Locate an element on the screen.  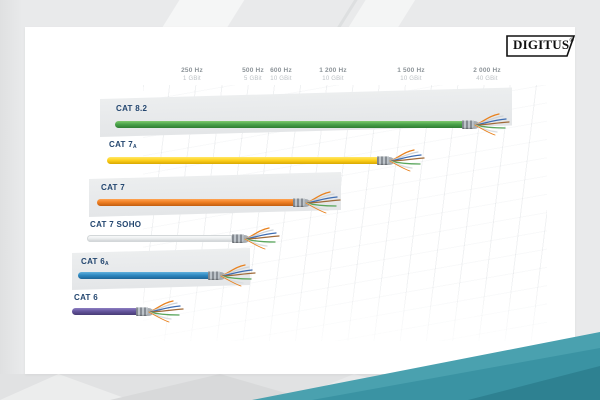
axis-tick: 250 Hz 1 GBit is located at coordinates (192, 74).